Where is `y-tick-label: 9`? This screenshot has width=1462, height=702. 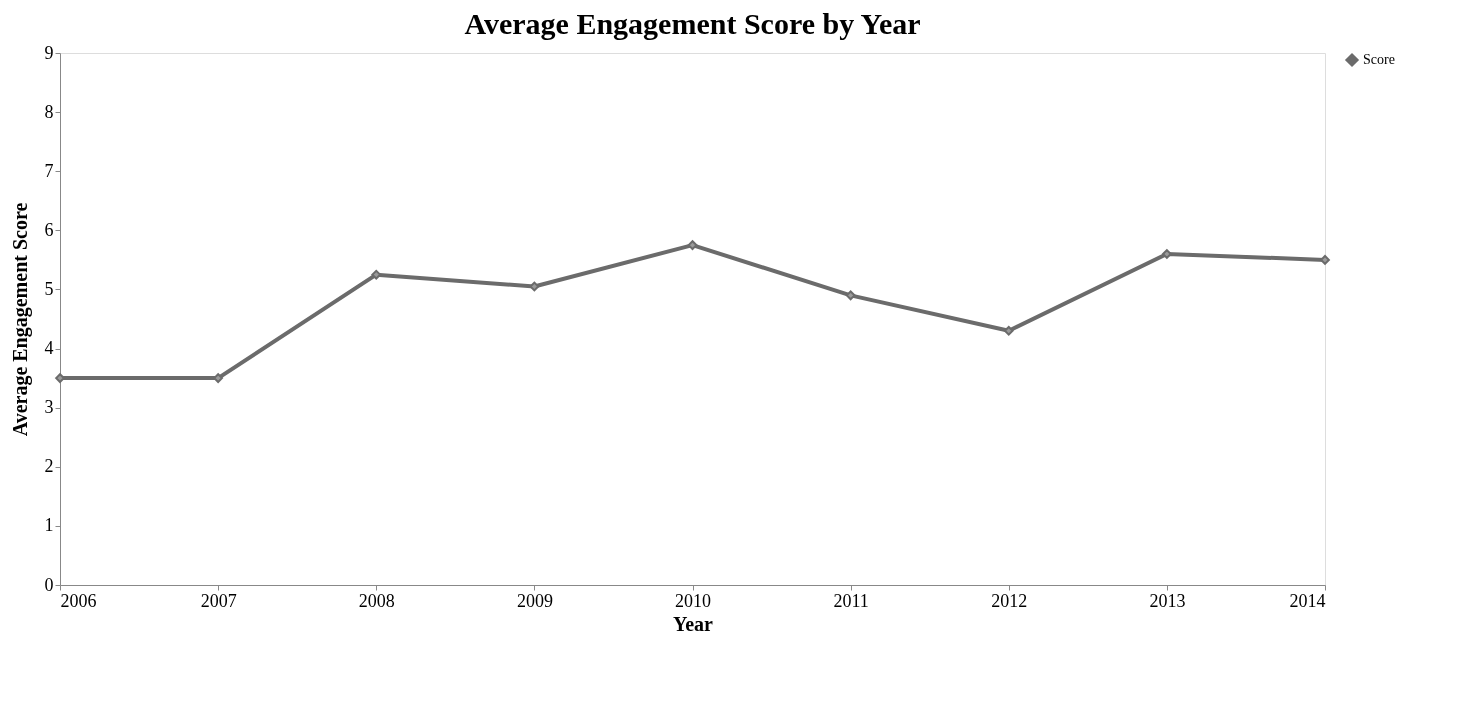 y-tick-label: 9 is located at coordinates (49, 52).